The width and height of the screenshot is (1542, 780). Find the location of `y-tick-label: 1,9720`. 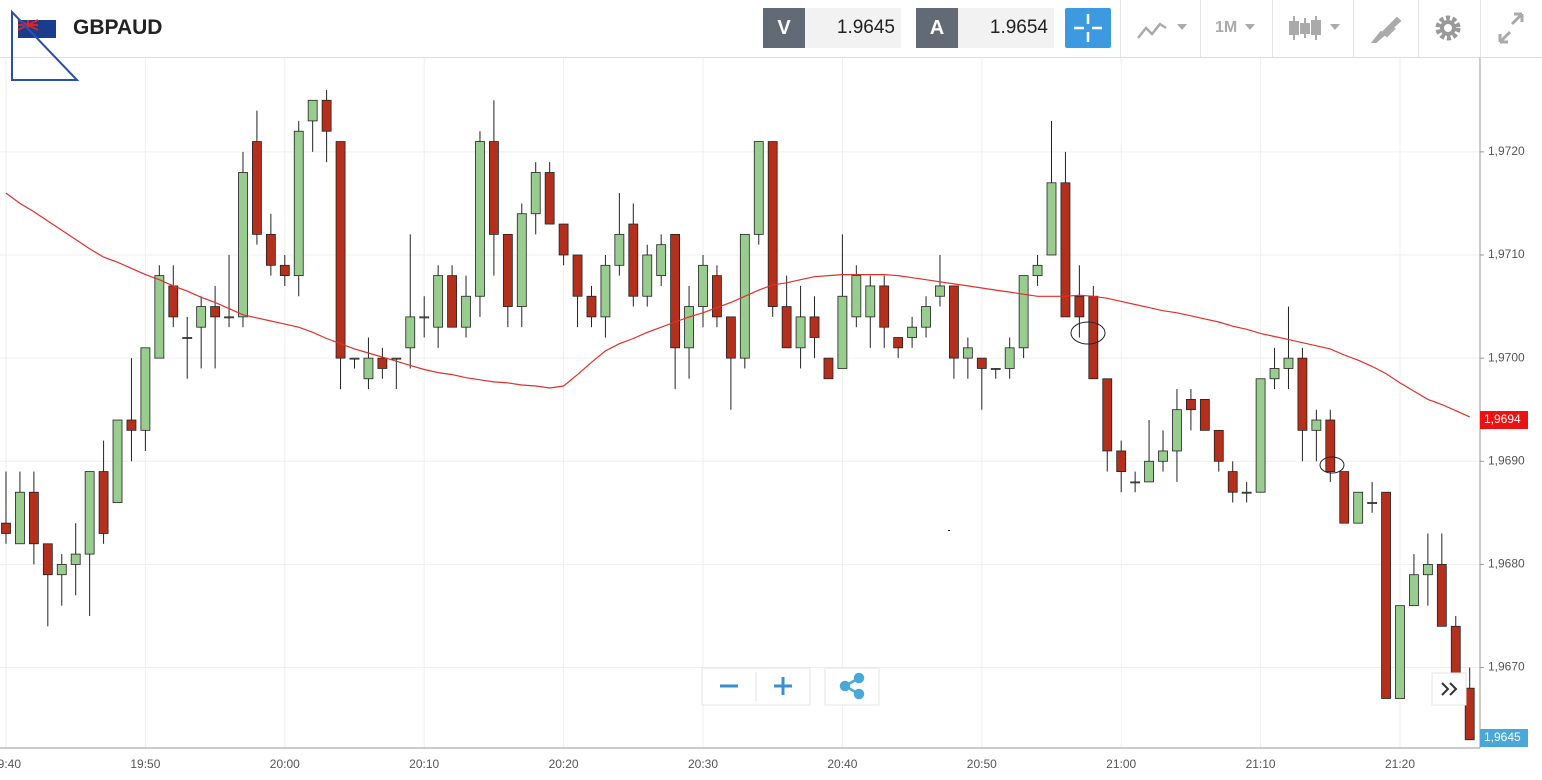

y-tick-label: 1,9720 is located at coordinates (1506, 151).